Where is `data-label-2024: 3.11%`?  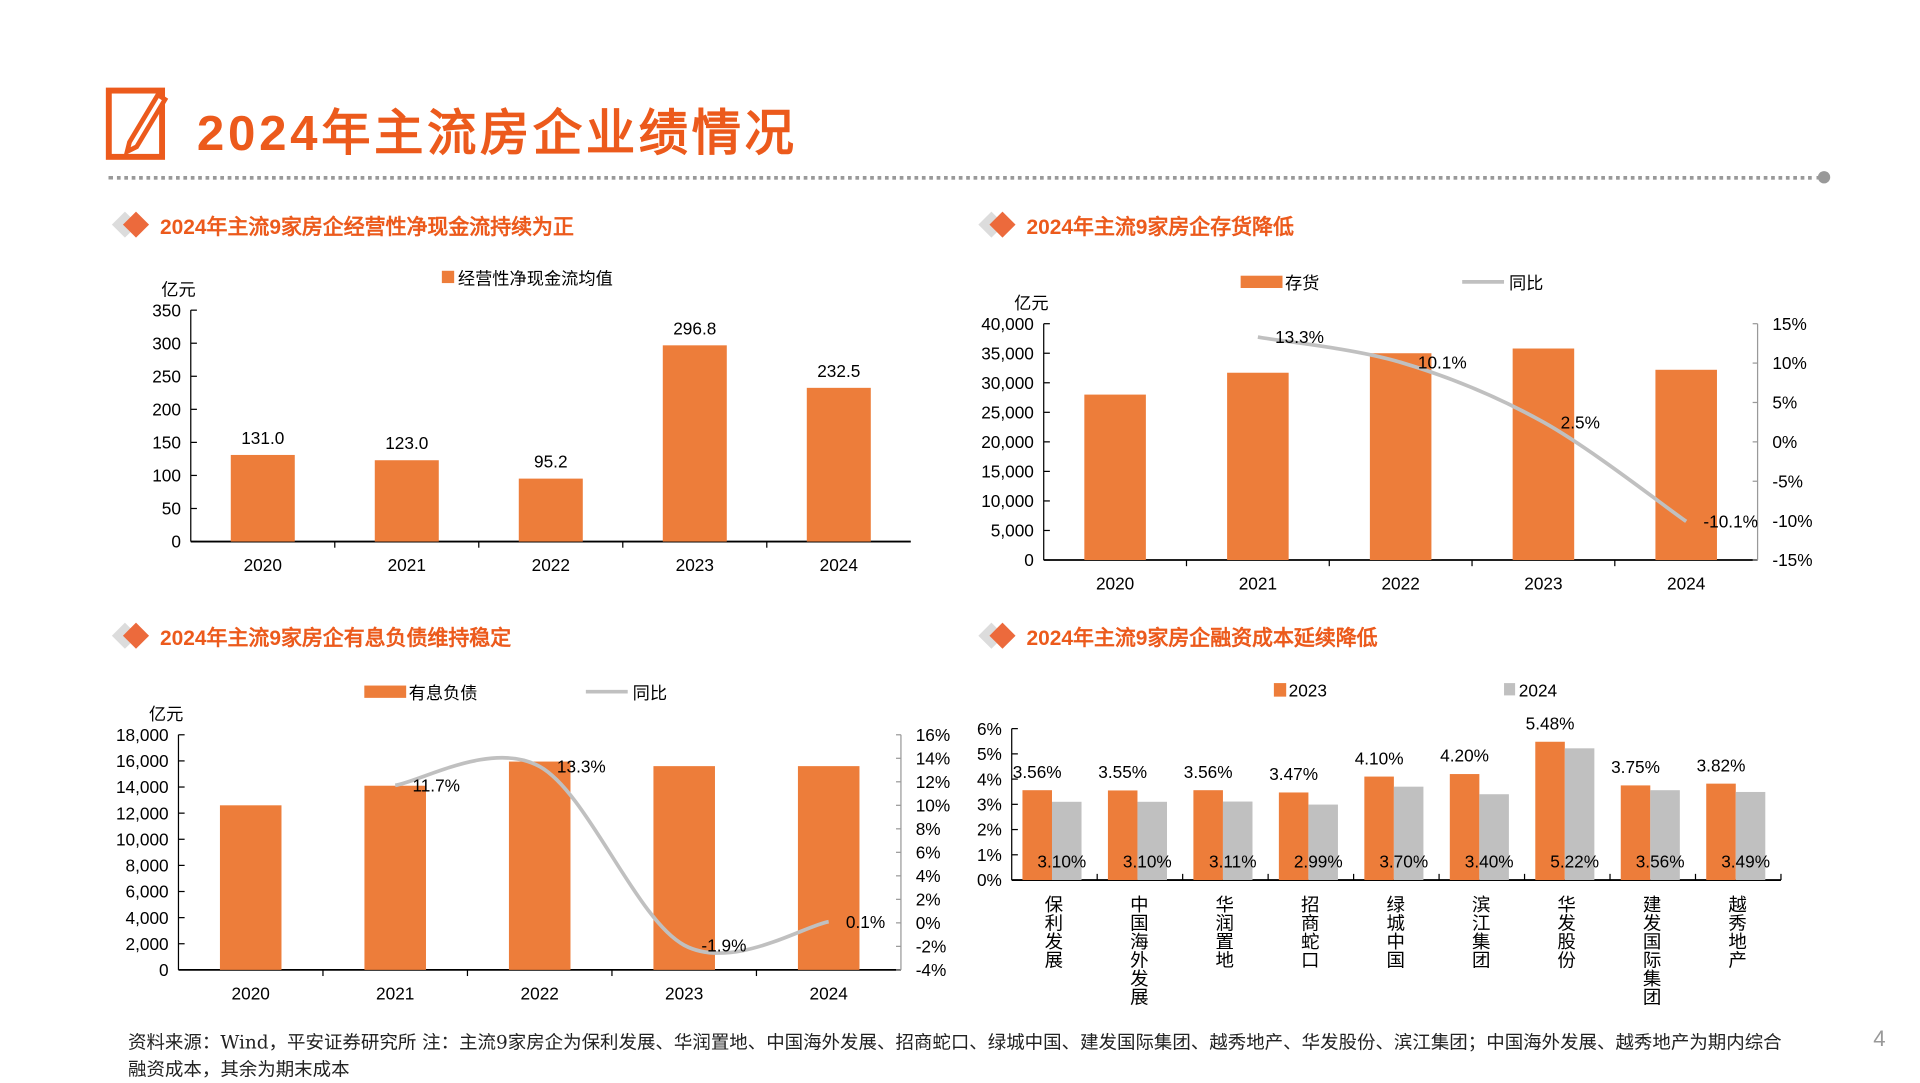
data-label-2024: 3.11% is located at coordinates (1233, 862).